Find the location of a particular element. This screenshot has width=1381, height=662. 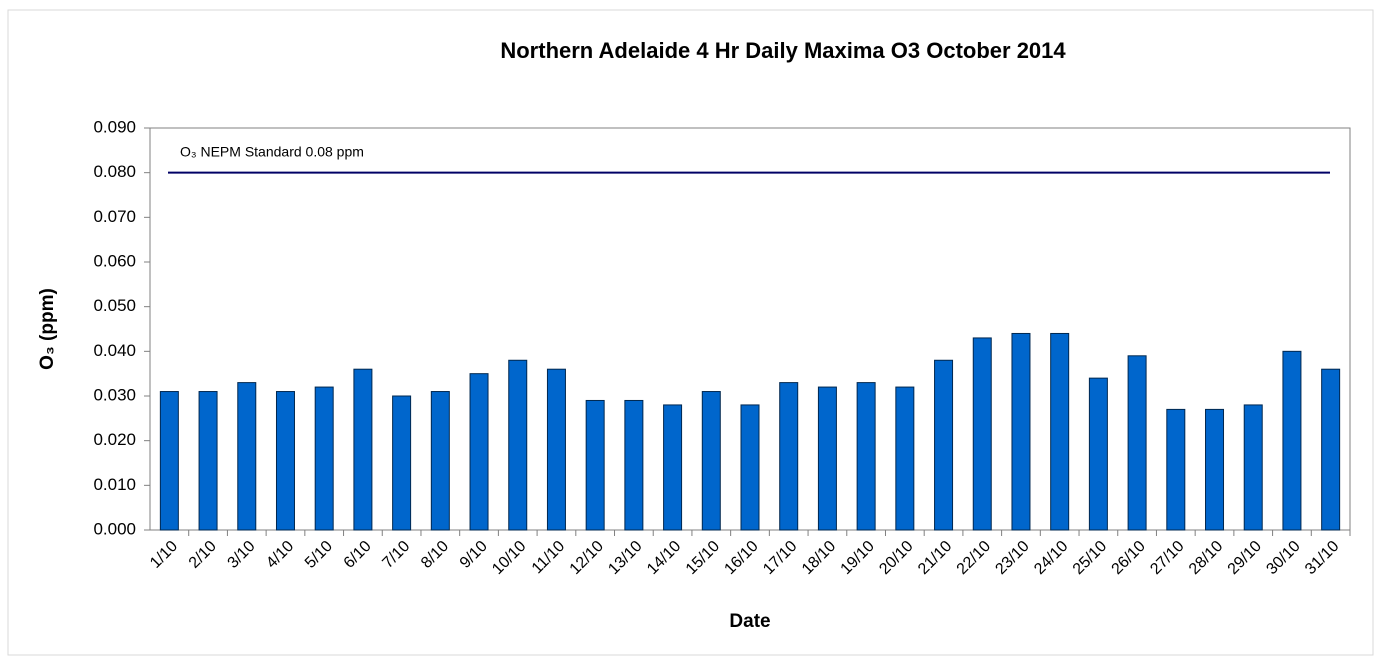

y-tick-label: 0.090 is located at coordinates (114, 126).